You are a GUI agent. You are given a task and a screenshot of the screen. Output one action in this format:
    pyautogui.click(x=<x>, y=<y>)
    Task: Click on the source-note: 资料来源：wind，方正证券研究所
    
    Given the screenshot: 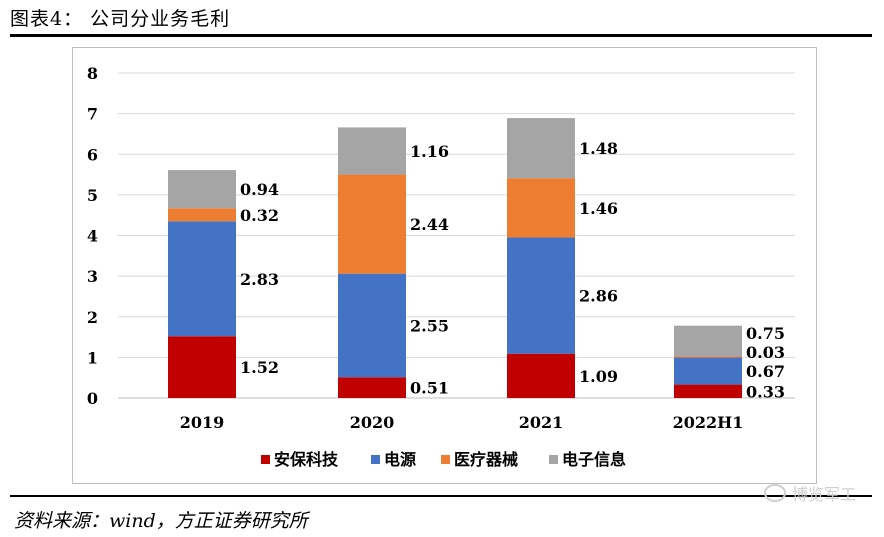 What is the action you would take?
    pyautogui.click(x=161, y=521)
    